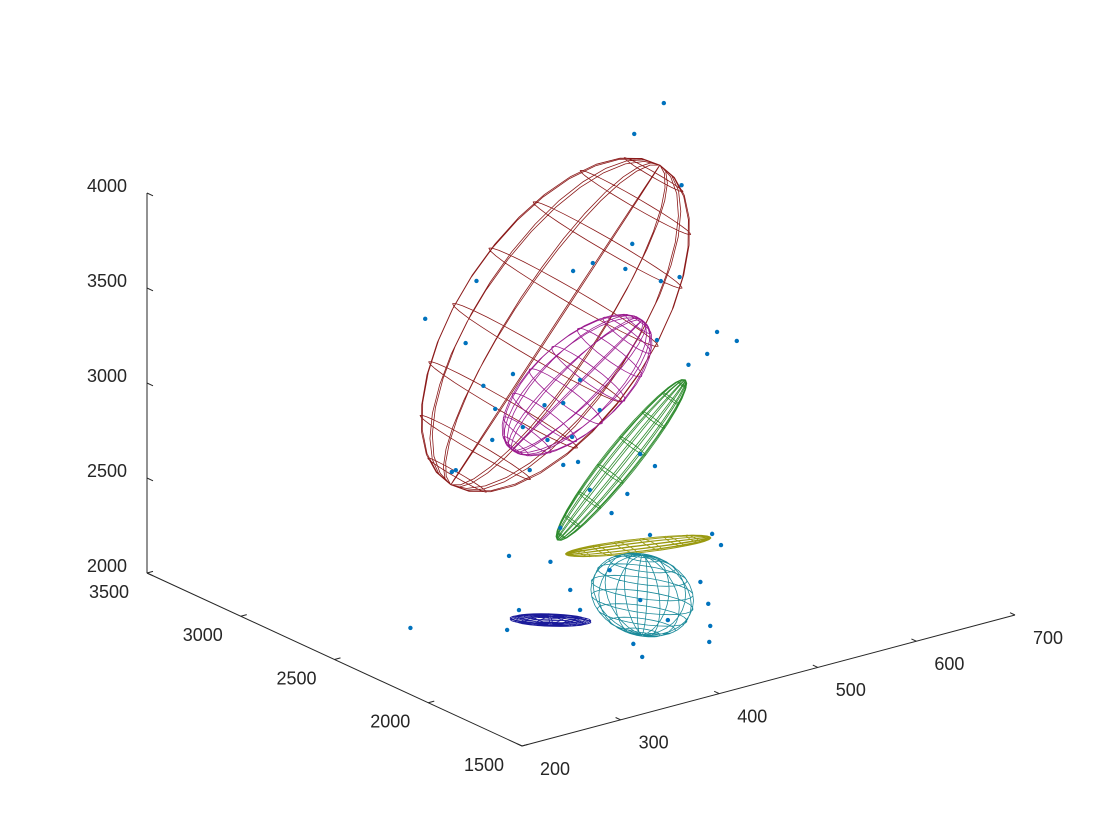 The image size is (1120, 840). I want to click on y-tick-label: 2000, so click(390, 722).